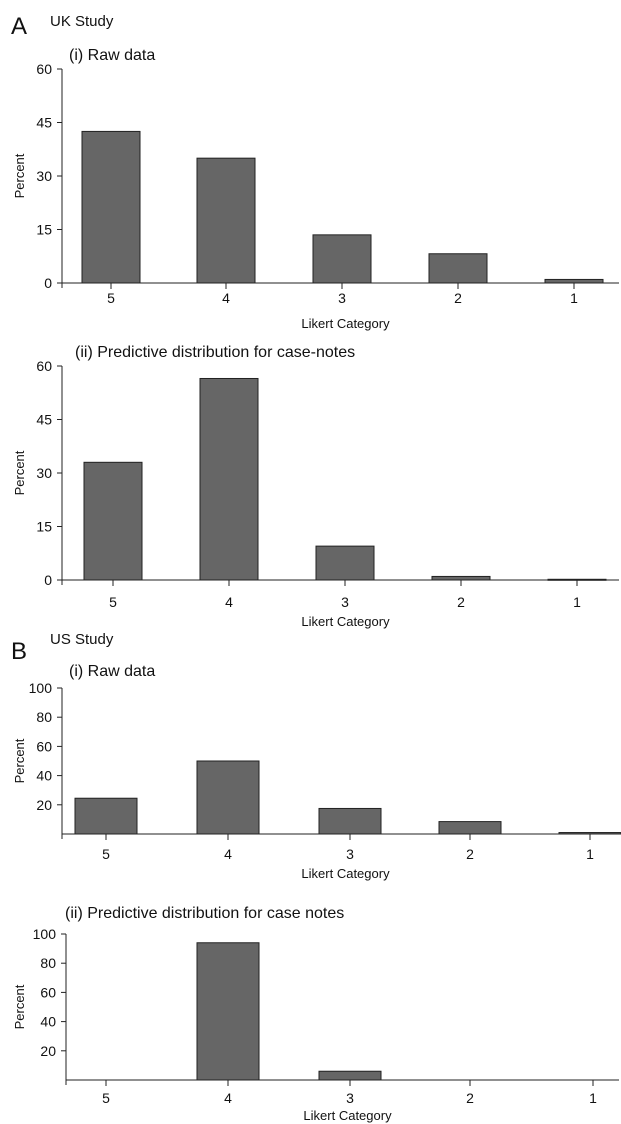 The width and height of the screenshot is (621, 1124). What do you see at coordinates (19, 651) in the screenshot?
I see `panel-b-letter: B` at bounding box center [19, 651].